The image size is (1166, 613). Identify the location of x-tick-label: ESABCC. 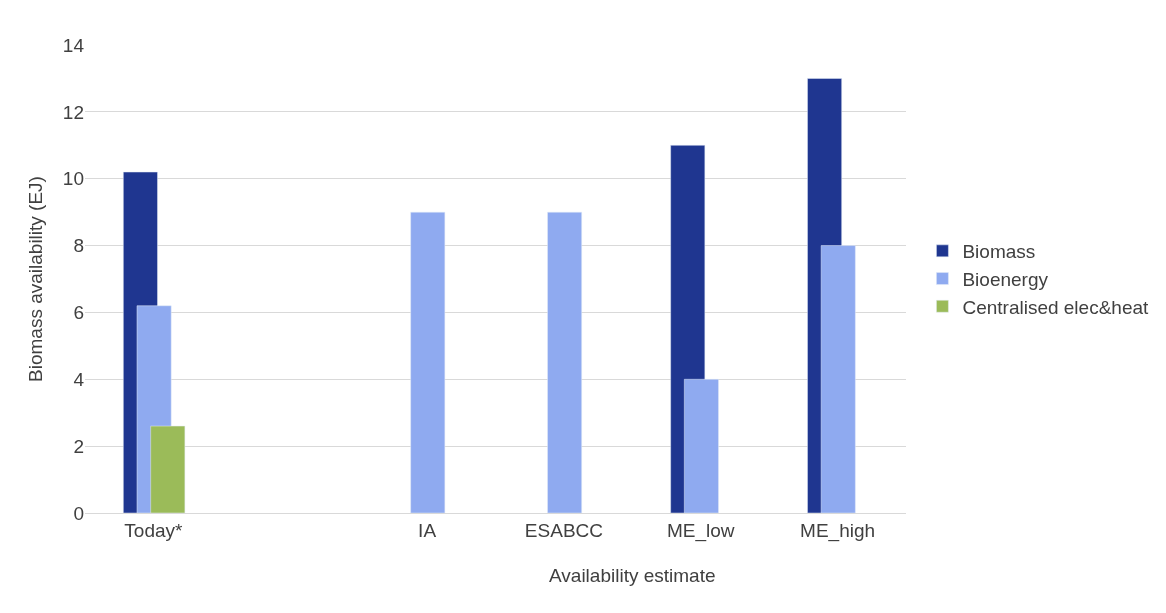
(563, 530).